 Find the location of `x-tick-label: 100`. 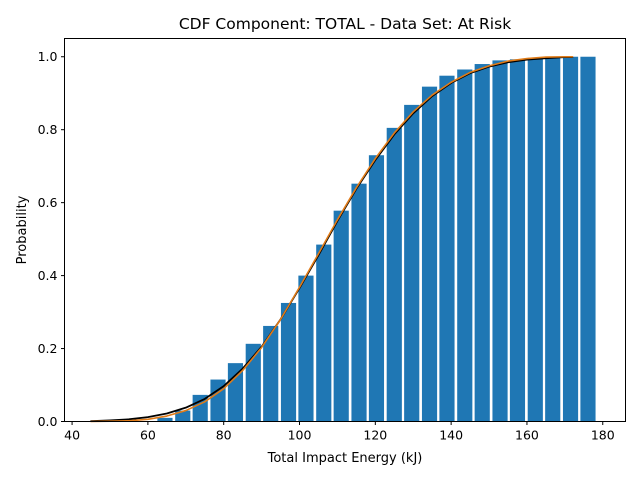

x-tick-label: 100 is located at coordinates (300, 435).